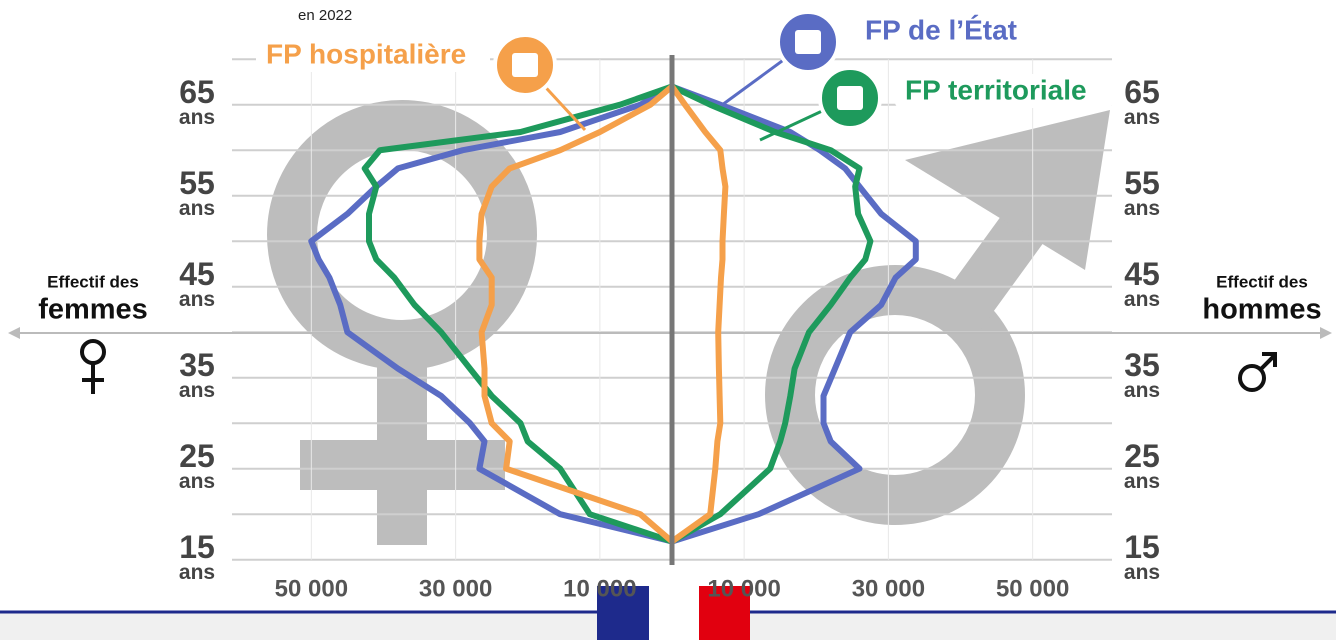 The image size is (1336, 640). What do you see at coordinates (673, 613) in the screenshot?
I see `marianne-logo` at bounding box center [673, 613].